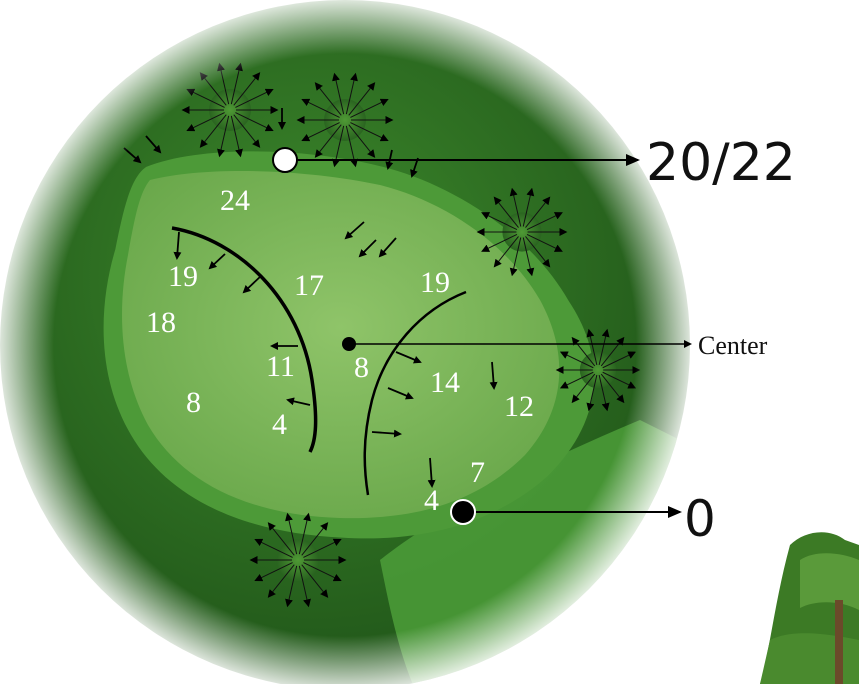  What do you see at coordinates (700, 519) in the screenshot?
I see `front-distance-label: 0` at bounding box center [700, 519].